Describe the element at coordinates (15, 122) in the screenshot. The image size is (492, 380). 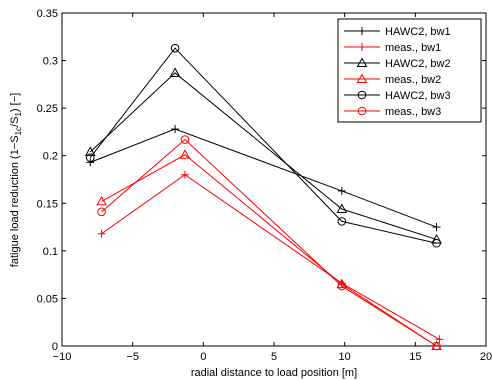
I see `y-axis-label-mid: /S` at that location.